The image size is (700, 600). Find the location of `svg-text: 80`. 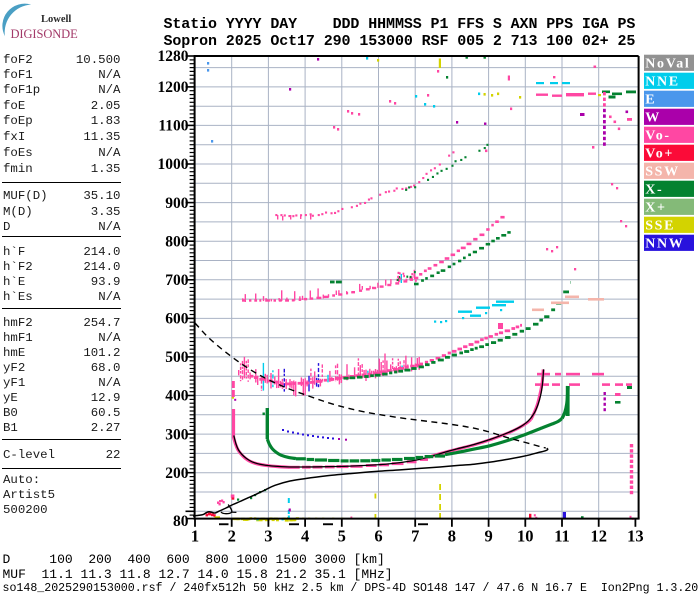

svg-text: 80 is located at coordinates (181, 521).